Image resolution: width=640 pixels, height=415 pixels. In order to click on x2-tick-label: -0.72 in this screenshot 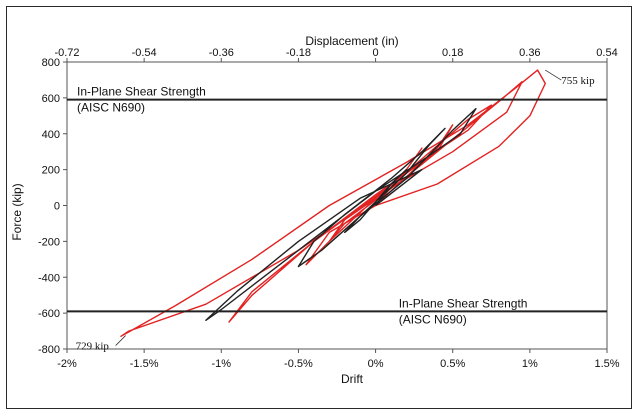, I will do `click(66, 53)`.